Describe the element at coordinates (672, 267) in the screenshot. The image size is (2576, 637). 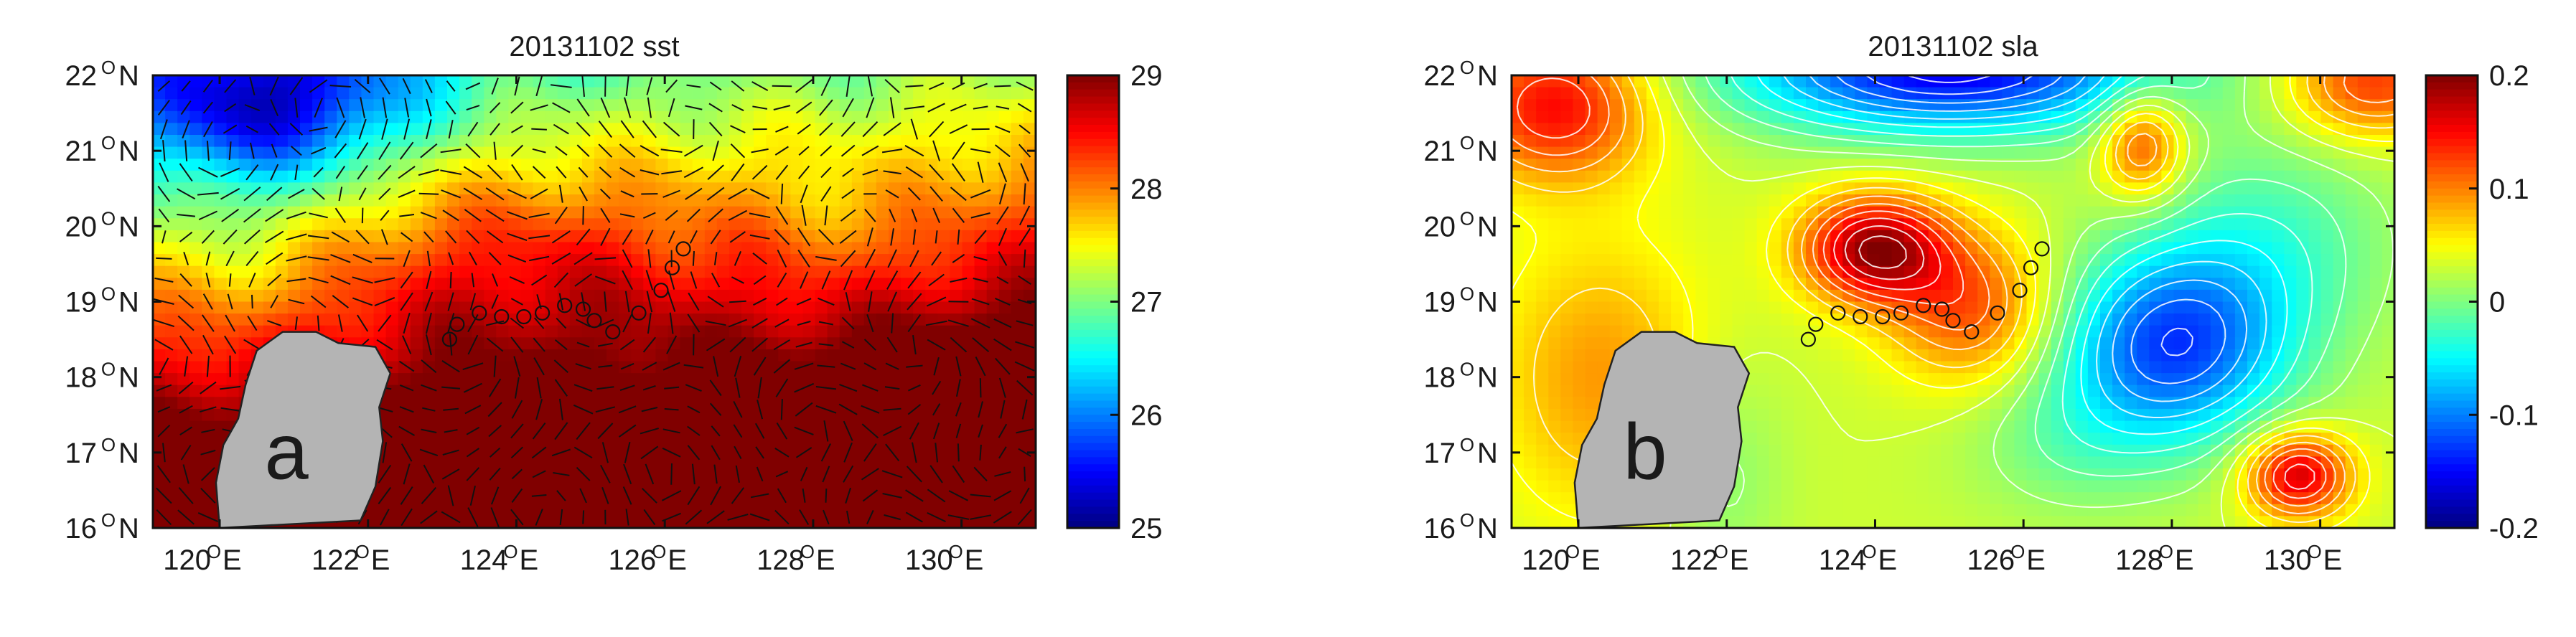
I see `station-marker` at that location.